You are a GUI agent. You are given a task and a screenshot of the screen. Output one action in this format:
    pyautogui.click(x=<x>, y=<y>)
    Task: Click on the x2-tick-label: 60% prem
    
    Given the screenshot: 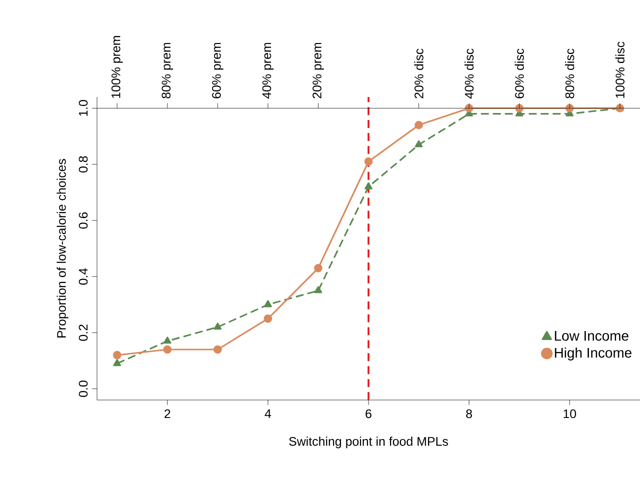 What is the action you would take?
    pyautogui.click(x=218, y=70)
    